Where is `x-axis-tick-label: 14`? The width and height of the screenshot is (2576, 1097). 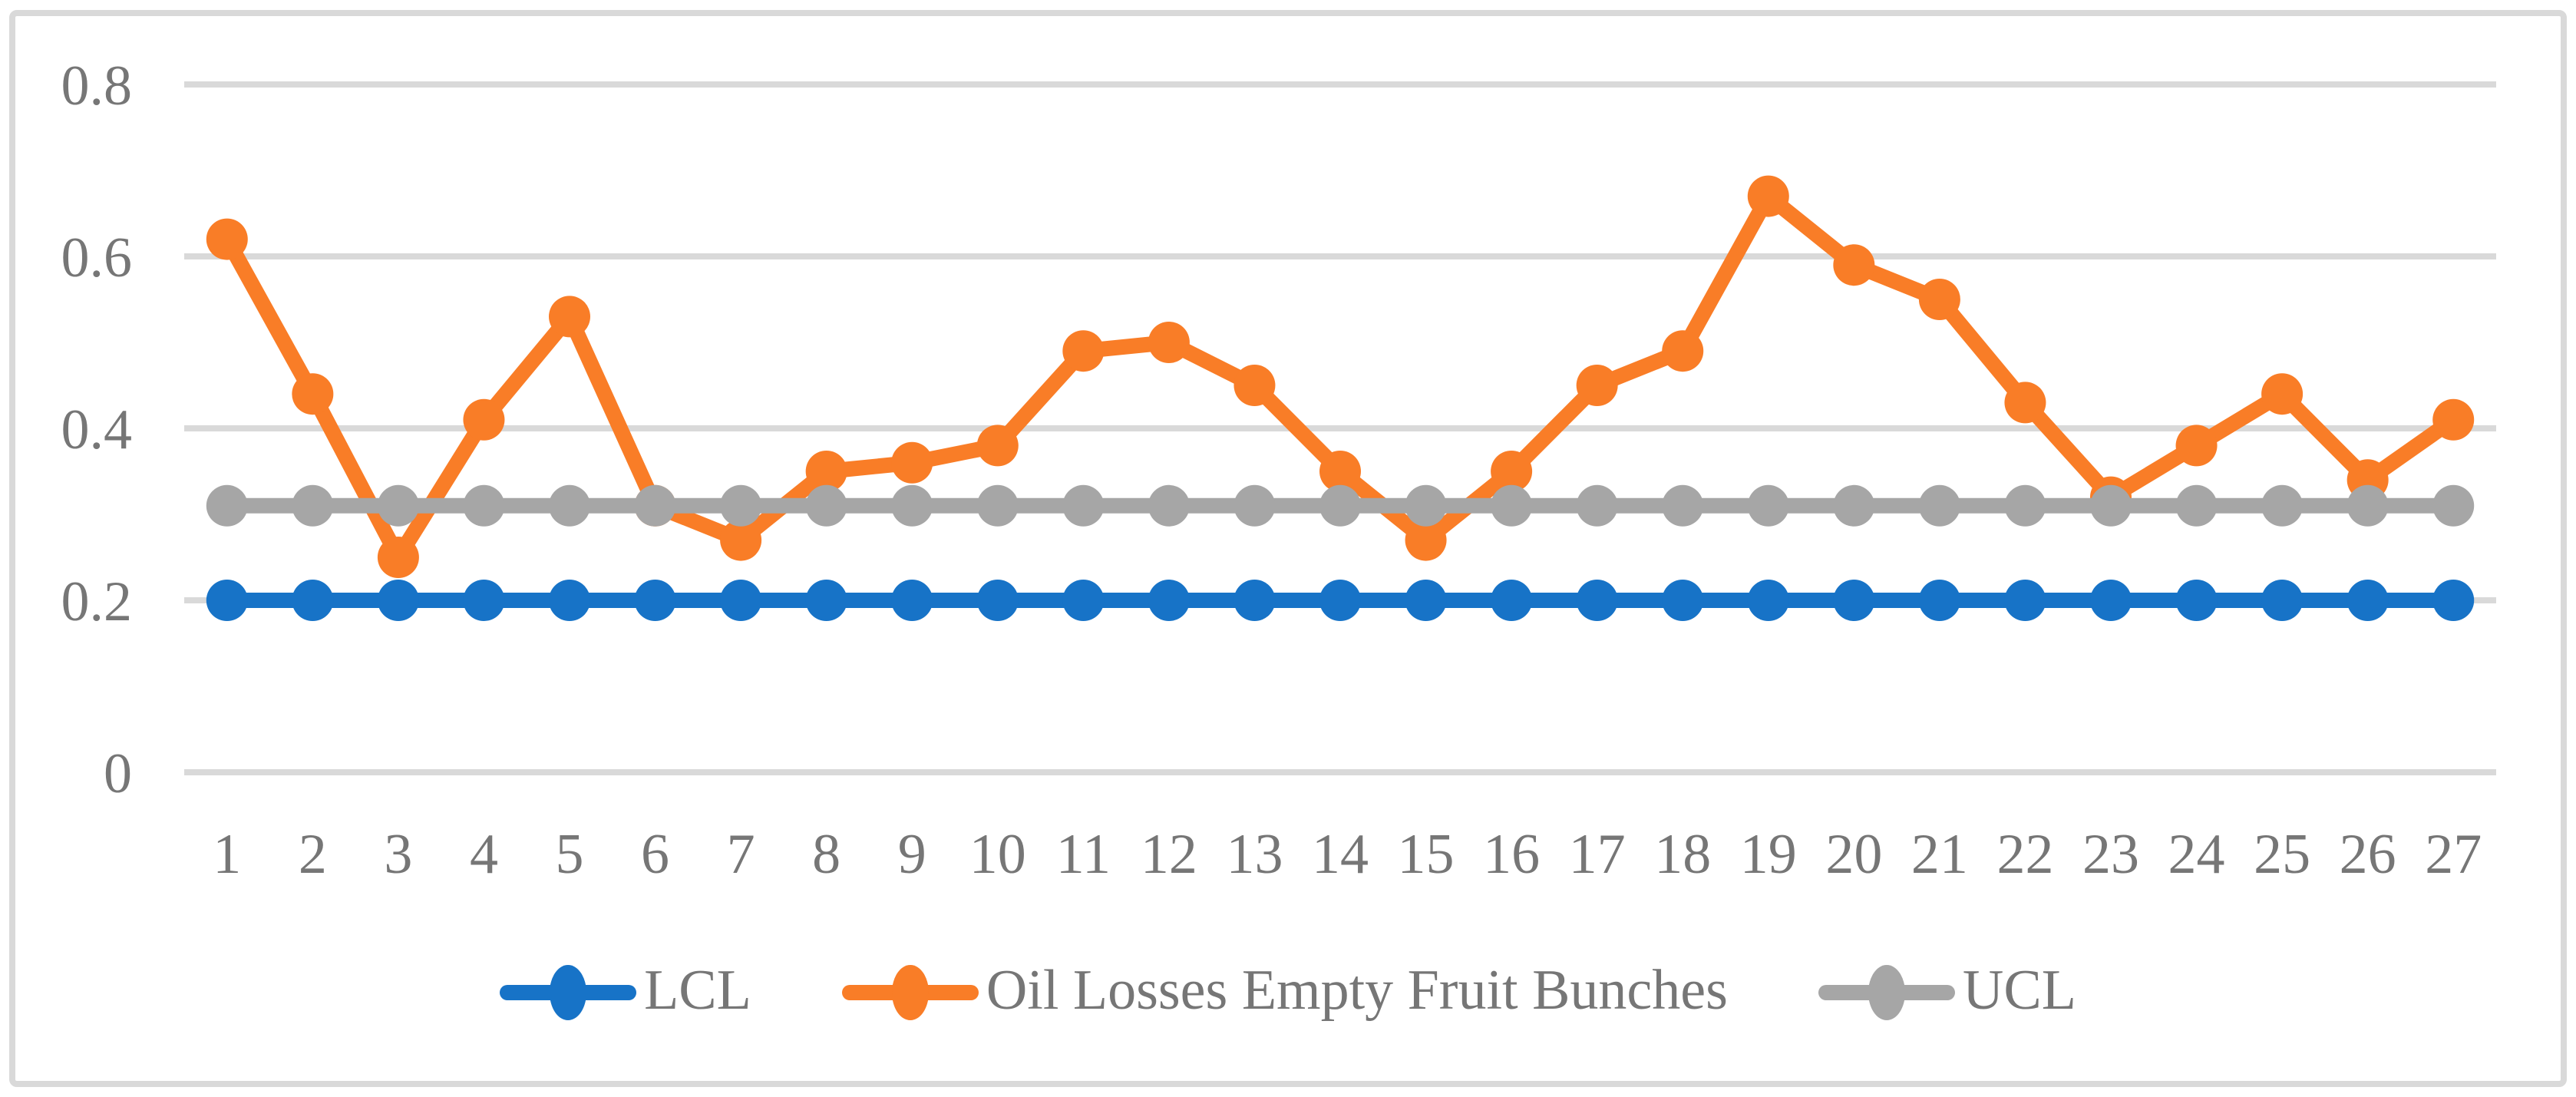
x-axis-tick-label: 14 is located at coordinates (1340, 854).